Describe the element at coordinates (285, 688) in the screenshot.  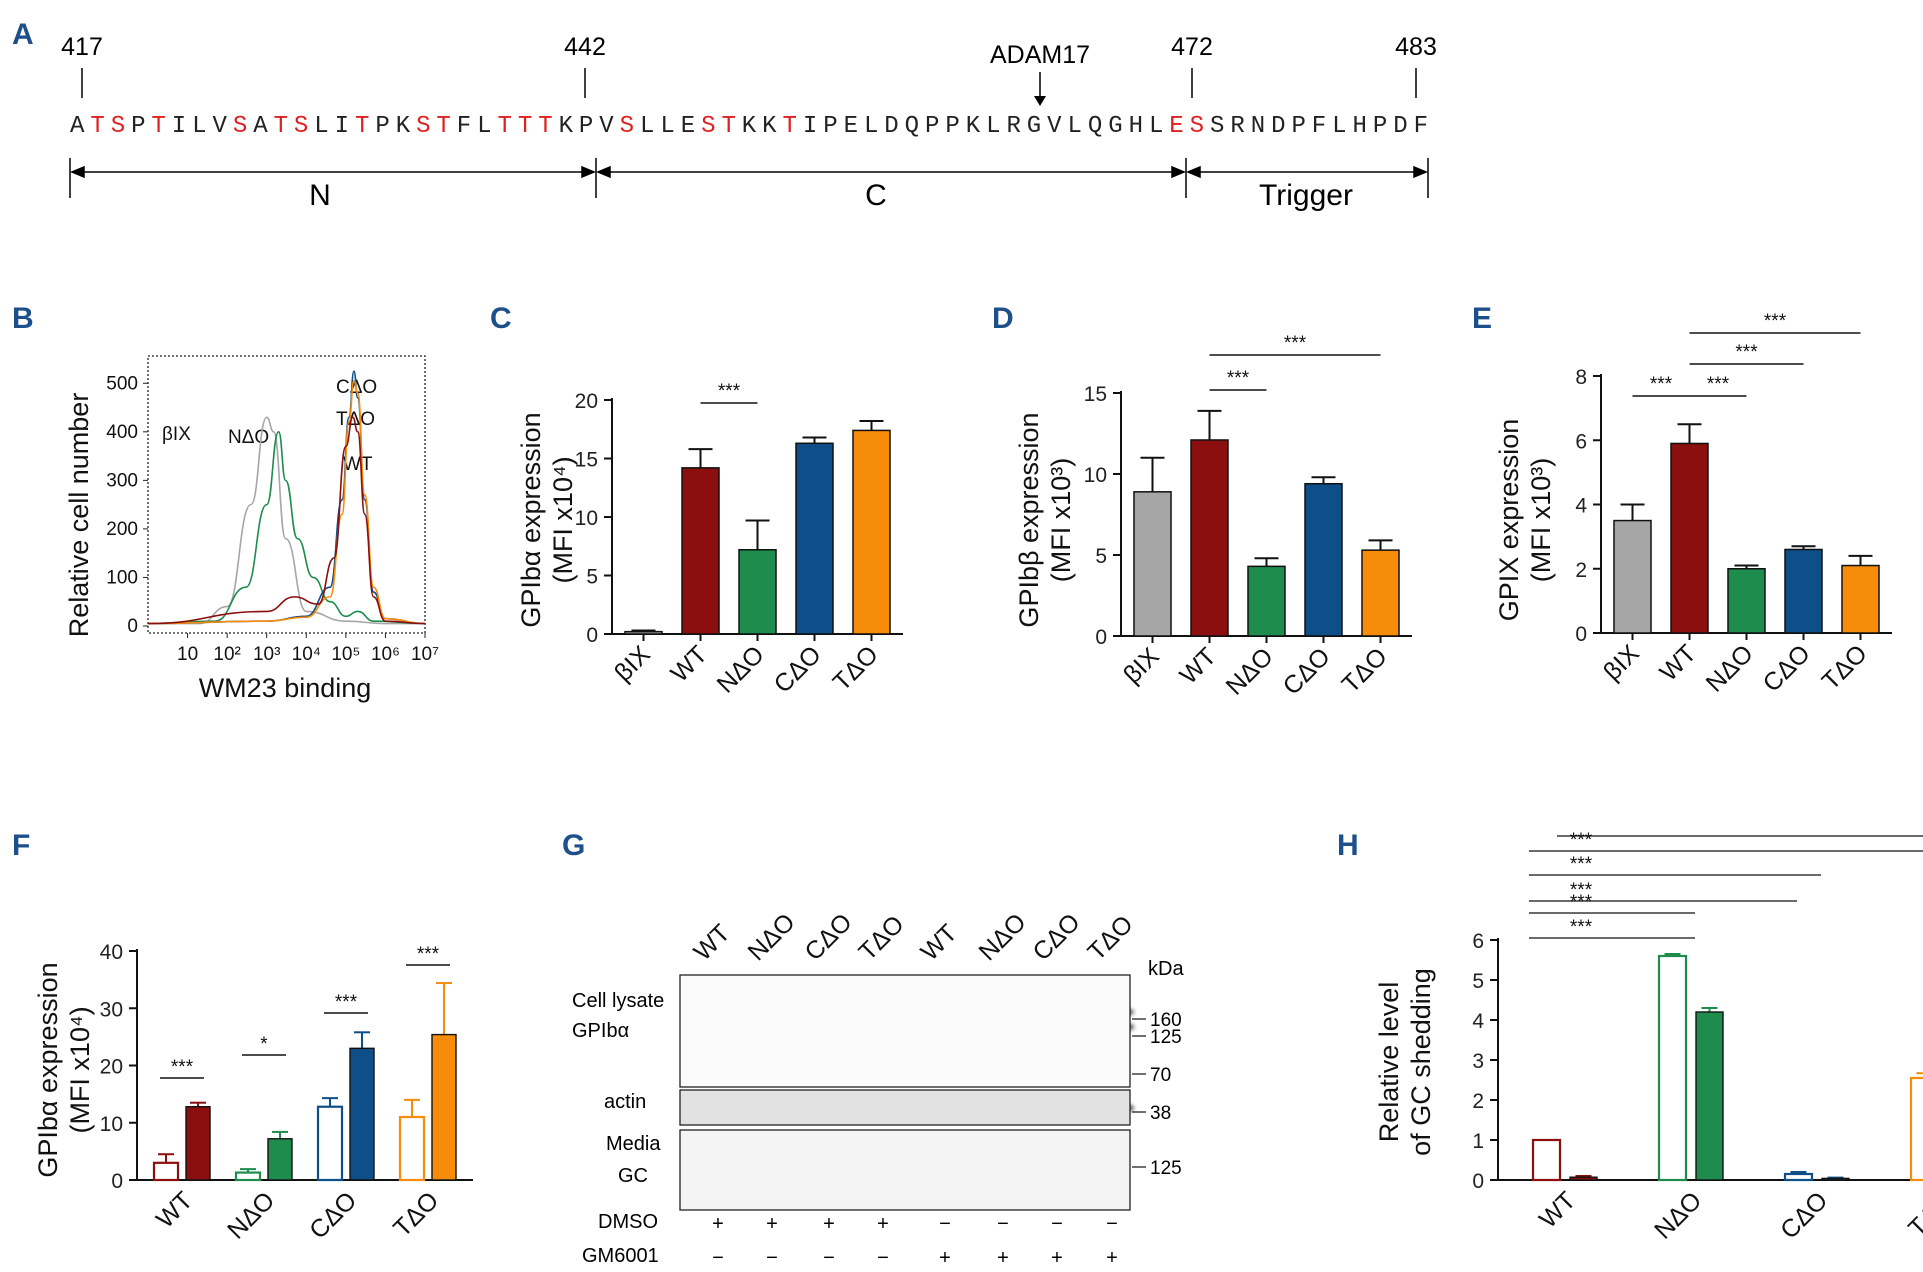
I see `b-xlabel: WM23 binding` at that location.